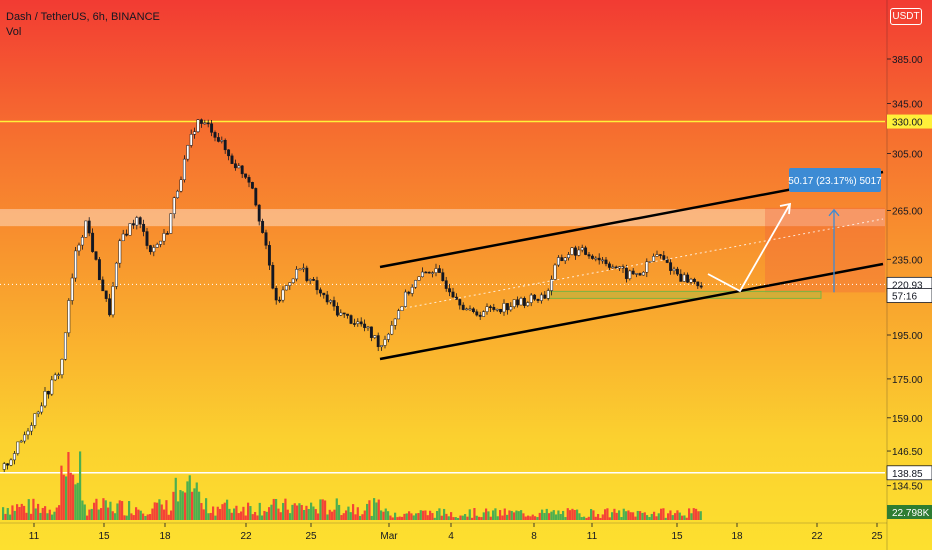  I want to click on channel-lower-line, so click(631, 311).